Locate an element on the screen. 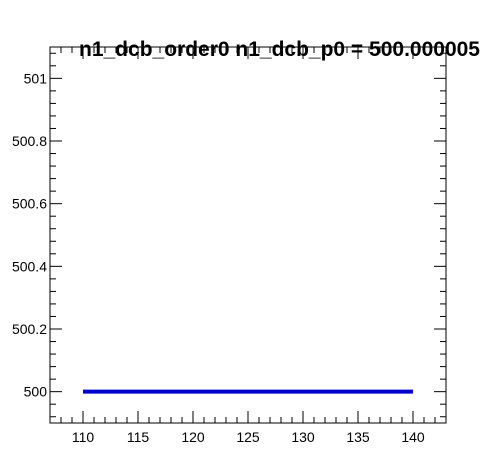 The width and height of the screenshot is (496, 472). x-tick-label: 140 is located at coordinates (413, 437).